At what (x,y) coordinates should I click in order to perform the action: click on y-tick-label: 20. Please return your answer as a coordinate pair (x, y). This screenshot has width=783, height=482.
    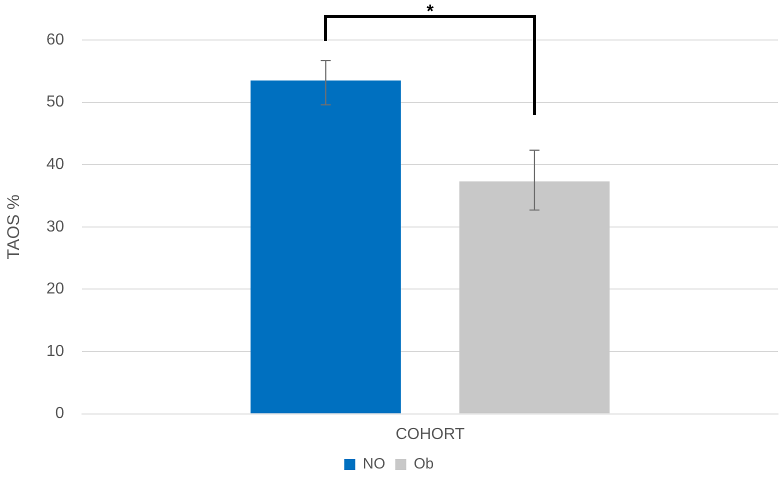
    Looking at the image, I should click on (55, 289).